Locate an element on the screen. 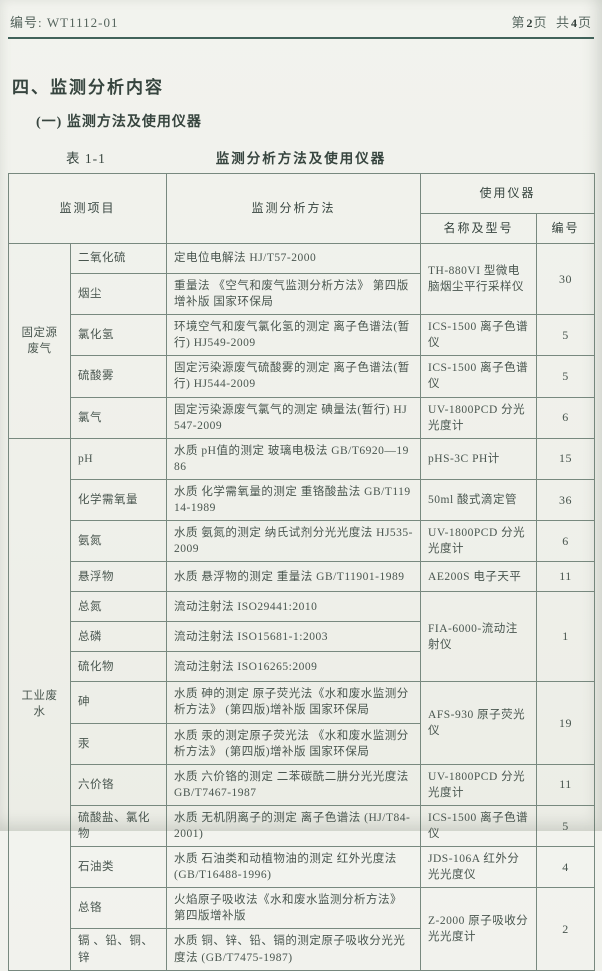 The width and height of the screenshot is (602, 971). item-cell: 汞 is located at coordinates (118, 743).